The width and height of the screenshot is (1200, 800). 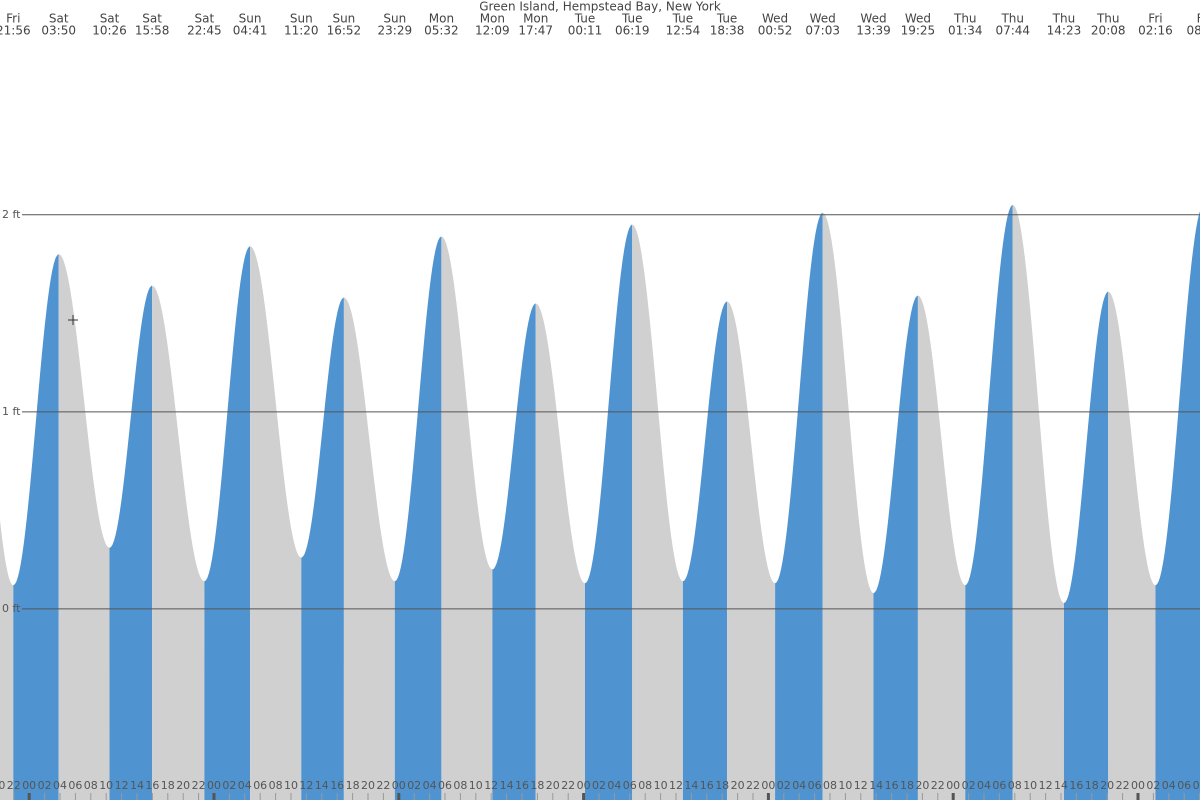 I want to click on chart-title: Green Island, Hempstead Bay, New York, so click(x=600, y=7).